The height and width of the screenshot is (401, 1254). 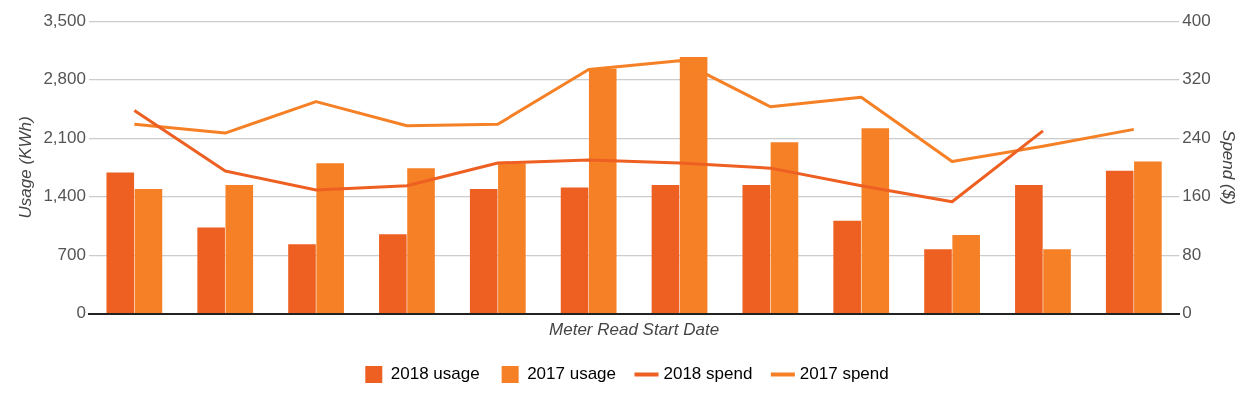 What do you see at coordinates (64, 20) in the screenshot?
I see `y-tick-label: 3,500` at bounding box center [64, 20].